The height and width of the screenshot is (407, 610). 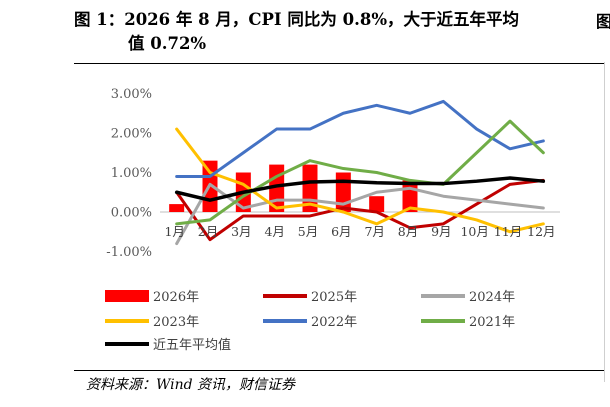 What do you see at coordinates (131, 213) in the screenshot?
I see `y-tick-label: 0.00%` at bounding box center [131, 213].